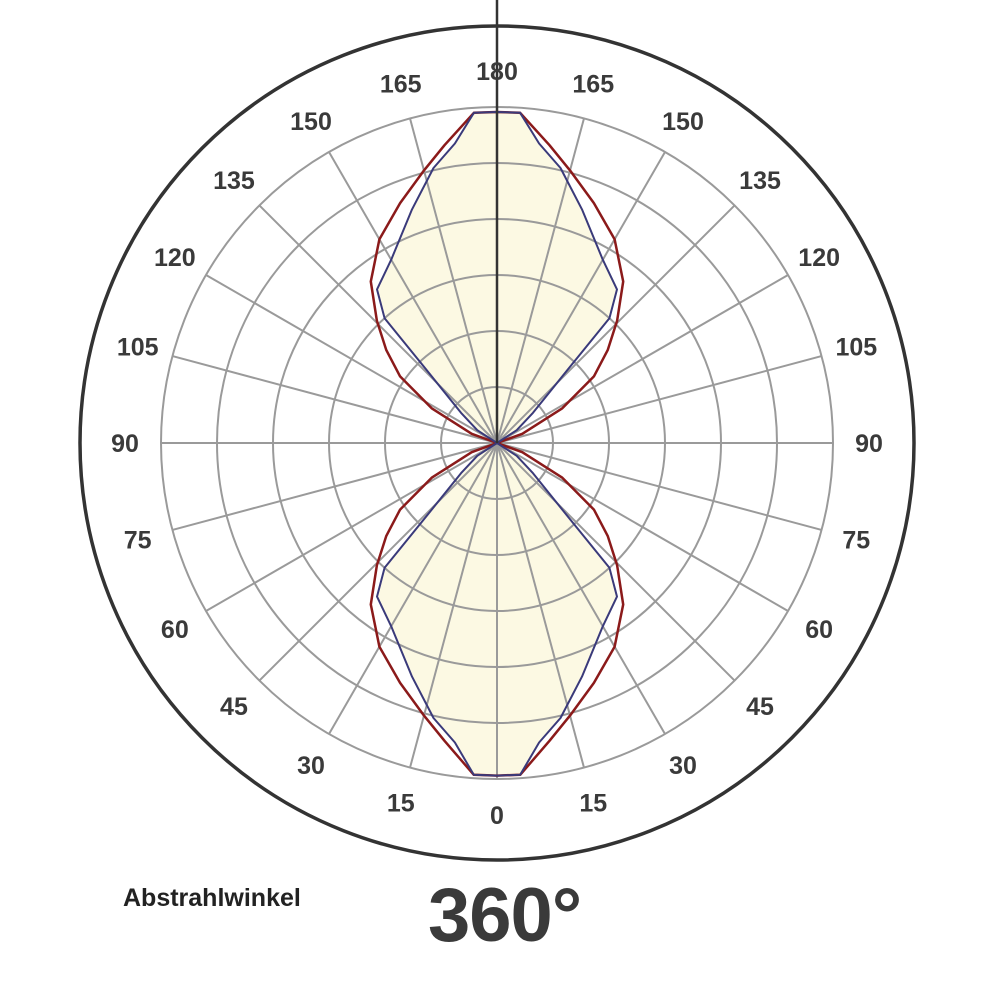 Image resolution: width=1000 pixels, height=1000 pixels. What do you see at coordinates (505, 915) in the screenshot?
I see `beam-angle-value: 360°` at bounding box center [505, 915].